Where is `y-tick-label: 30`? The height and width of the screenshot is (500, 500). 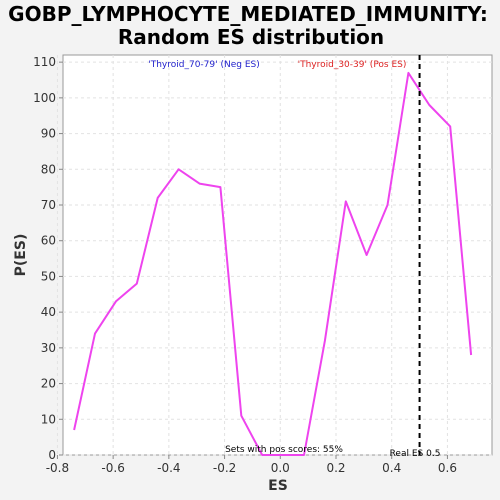 y-tick-label: 30 is located at coordinates (48, 348).